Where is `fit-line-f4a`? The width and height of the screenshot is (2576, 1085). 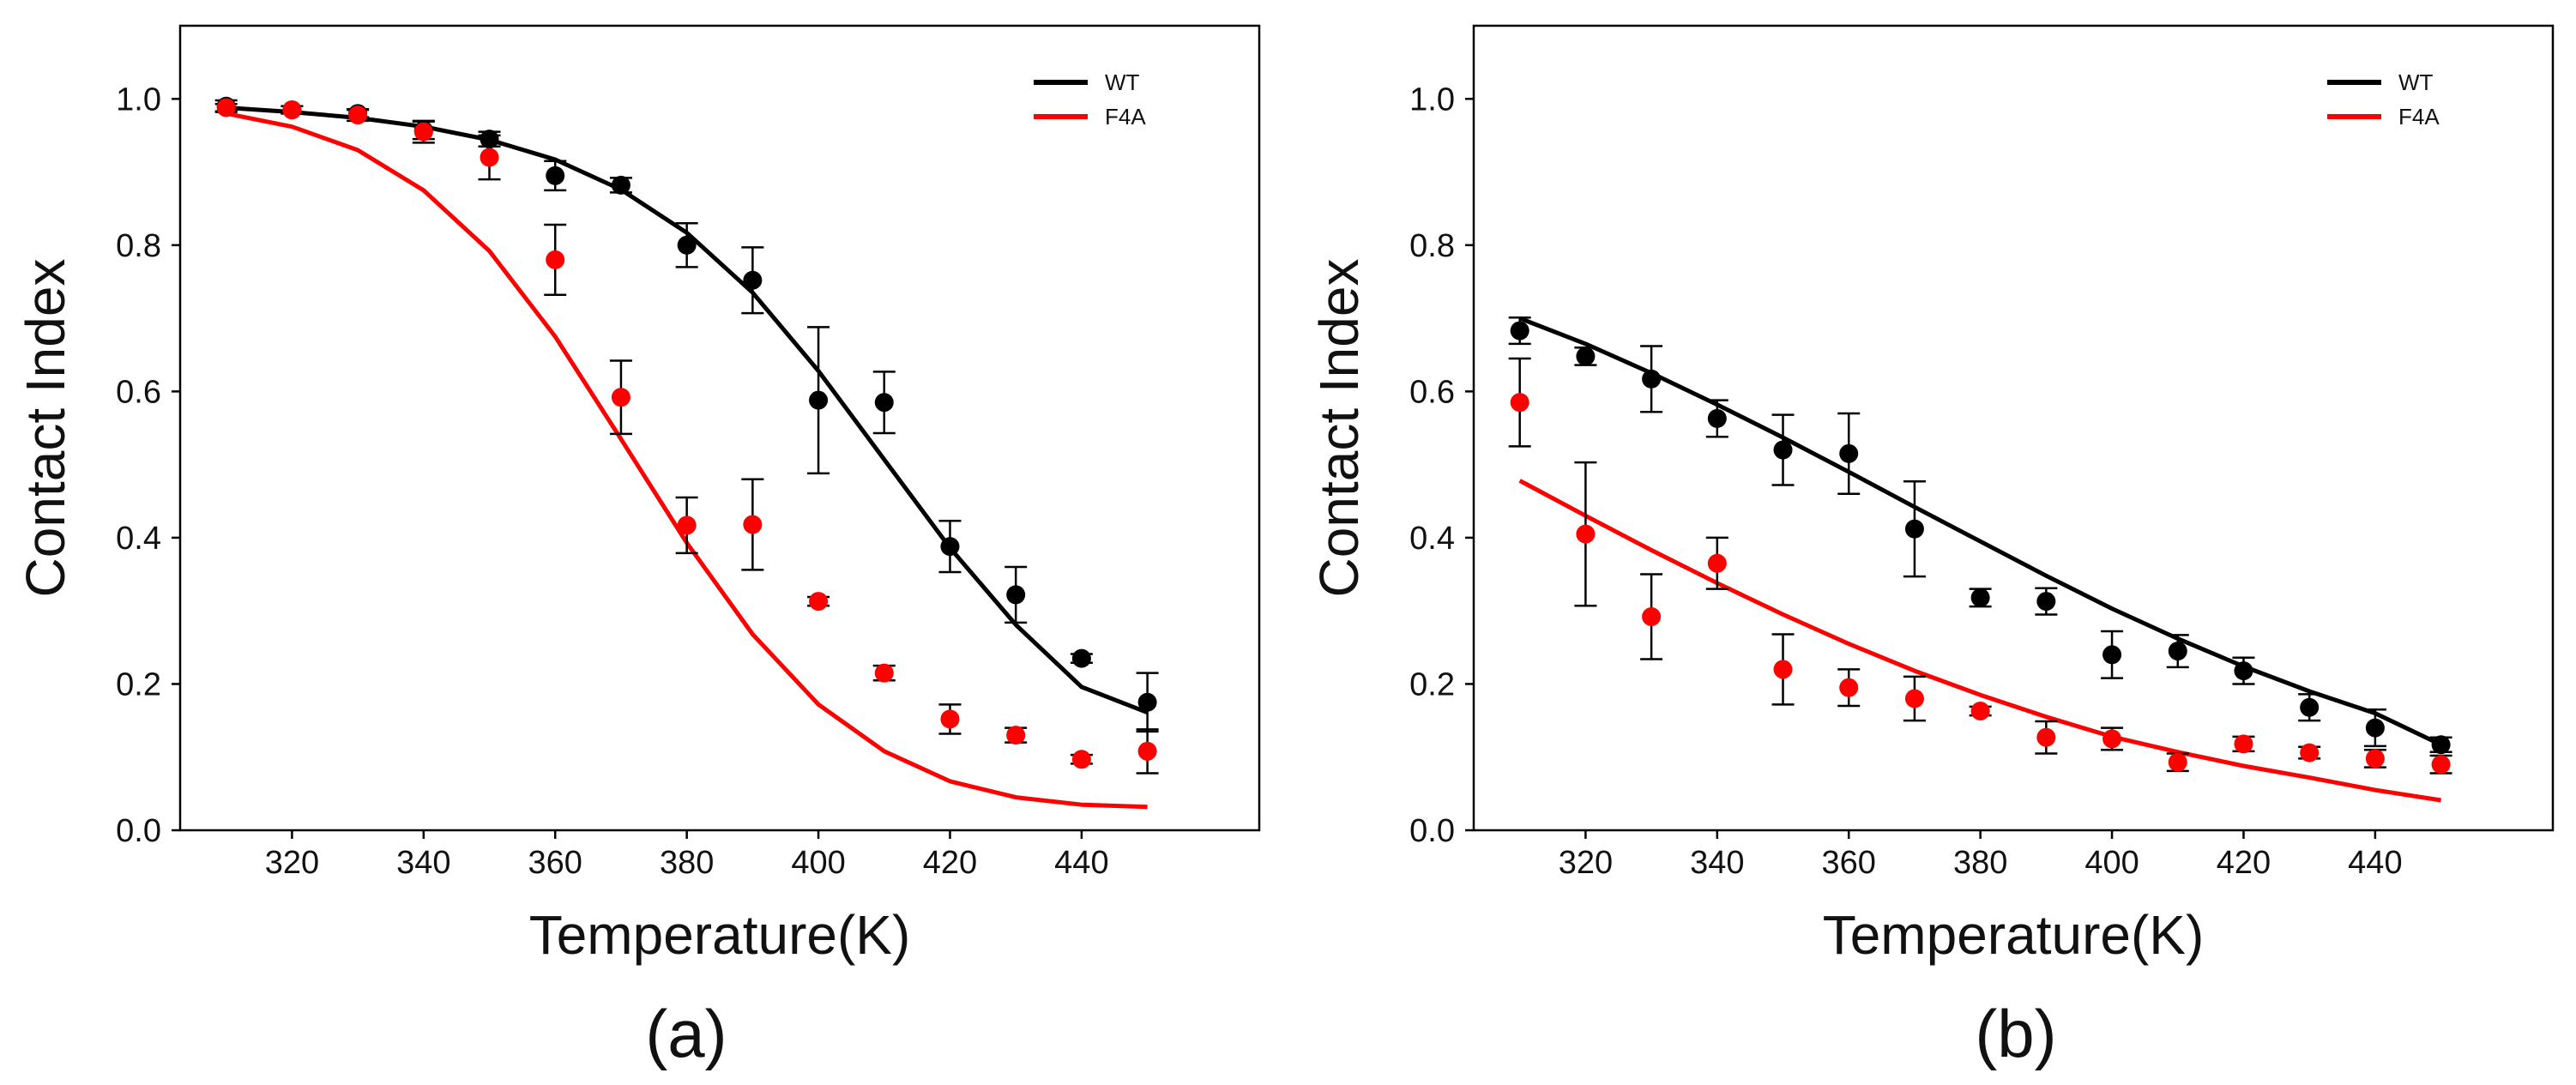
fit-line-f4a is located at coordinates (1979, 641).